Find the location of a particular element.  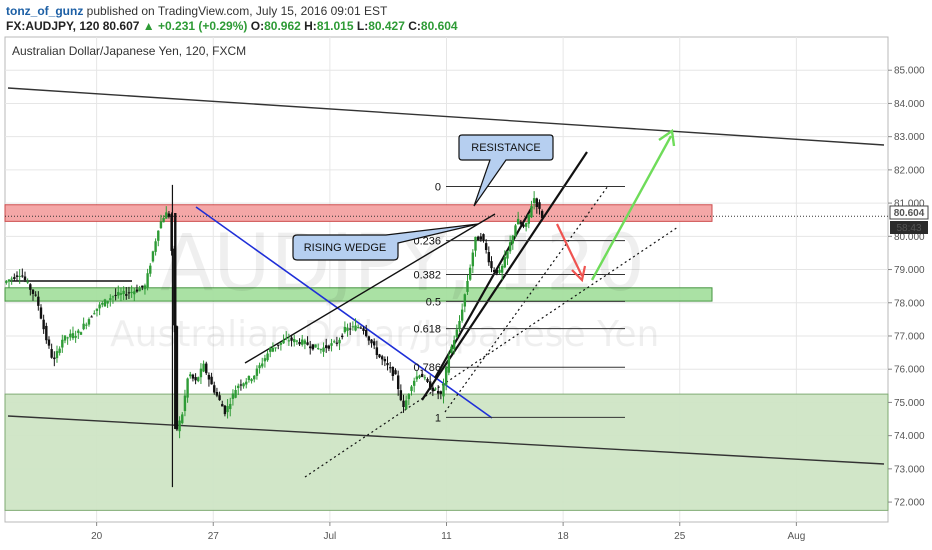

high-value: 81.015 is located at coordinates (335, 26).